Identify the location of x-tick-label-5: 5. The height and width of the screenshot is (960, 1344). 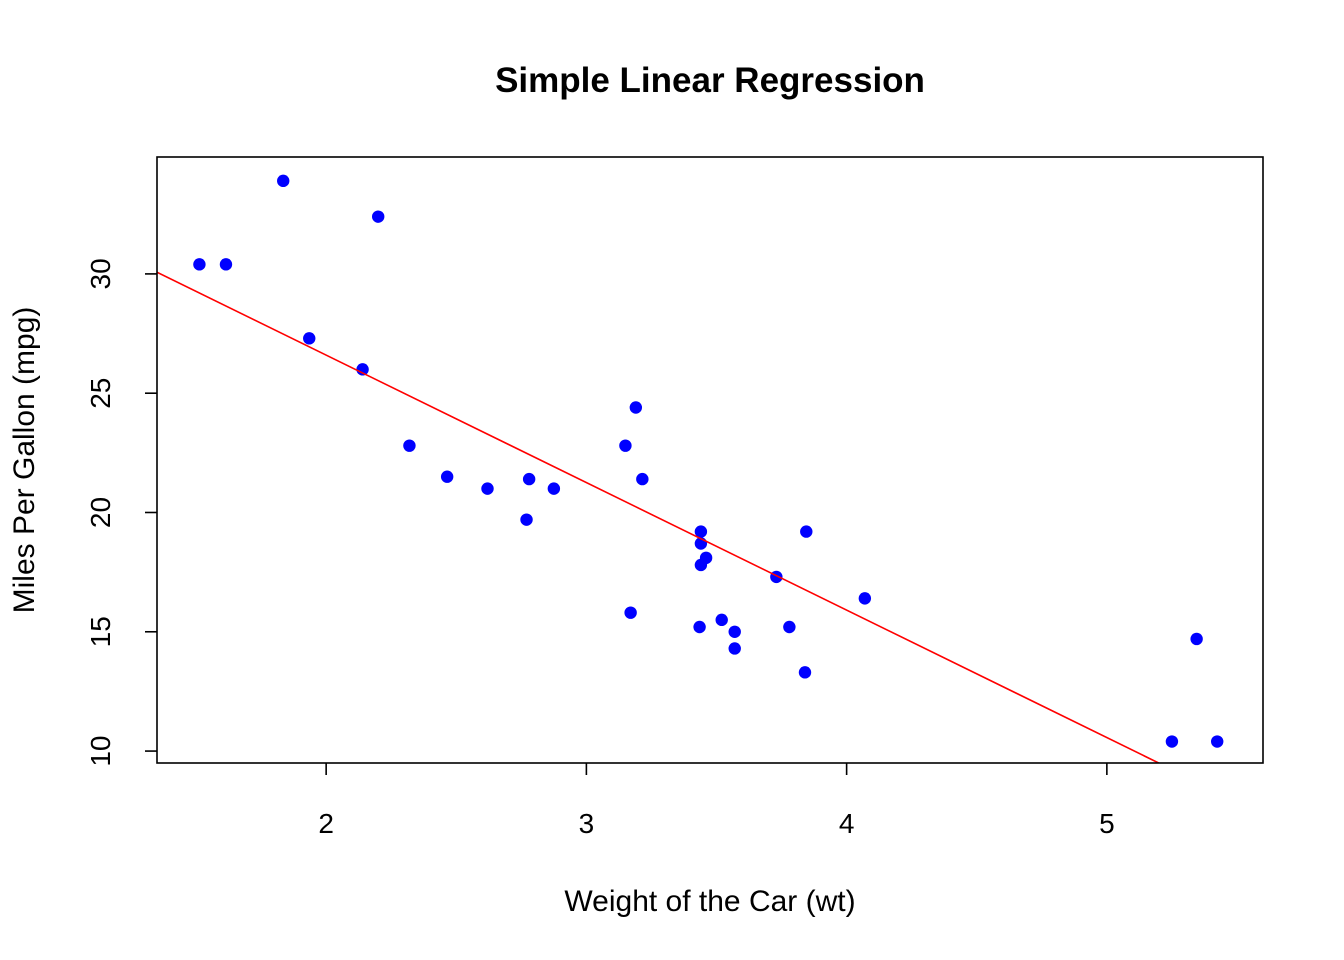
(1107, 823).